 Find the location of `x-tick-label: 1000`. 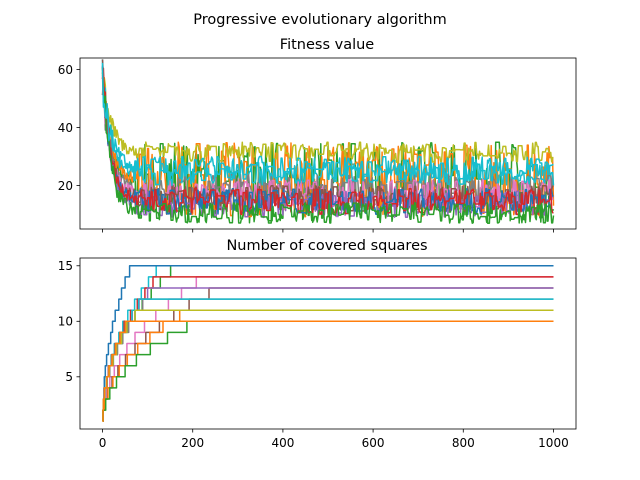

x-tick-label: 1000 is located at coordinates (553, 443).